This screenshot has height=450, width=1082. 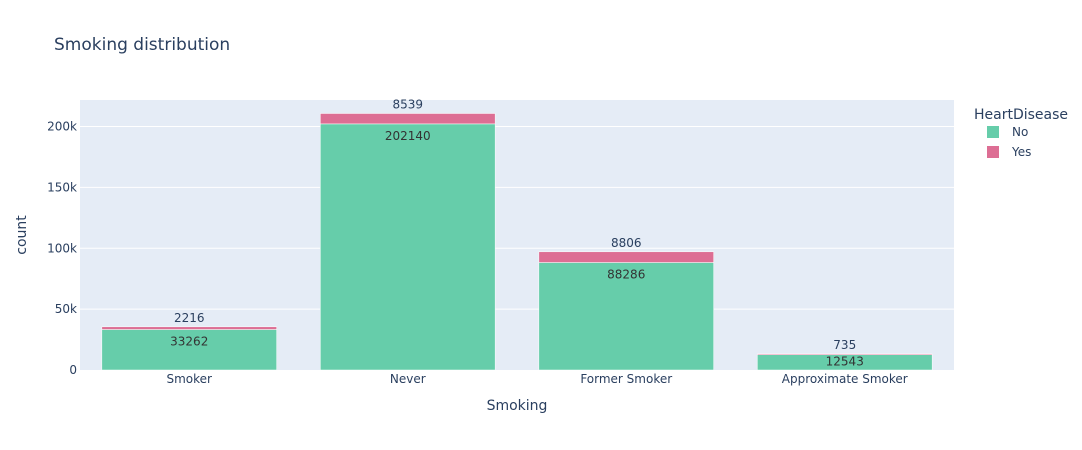 What do you see at coordinates (22, 235) in the screenshot?
I see `y-axis-title: count` at bounding box center [22, 235].